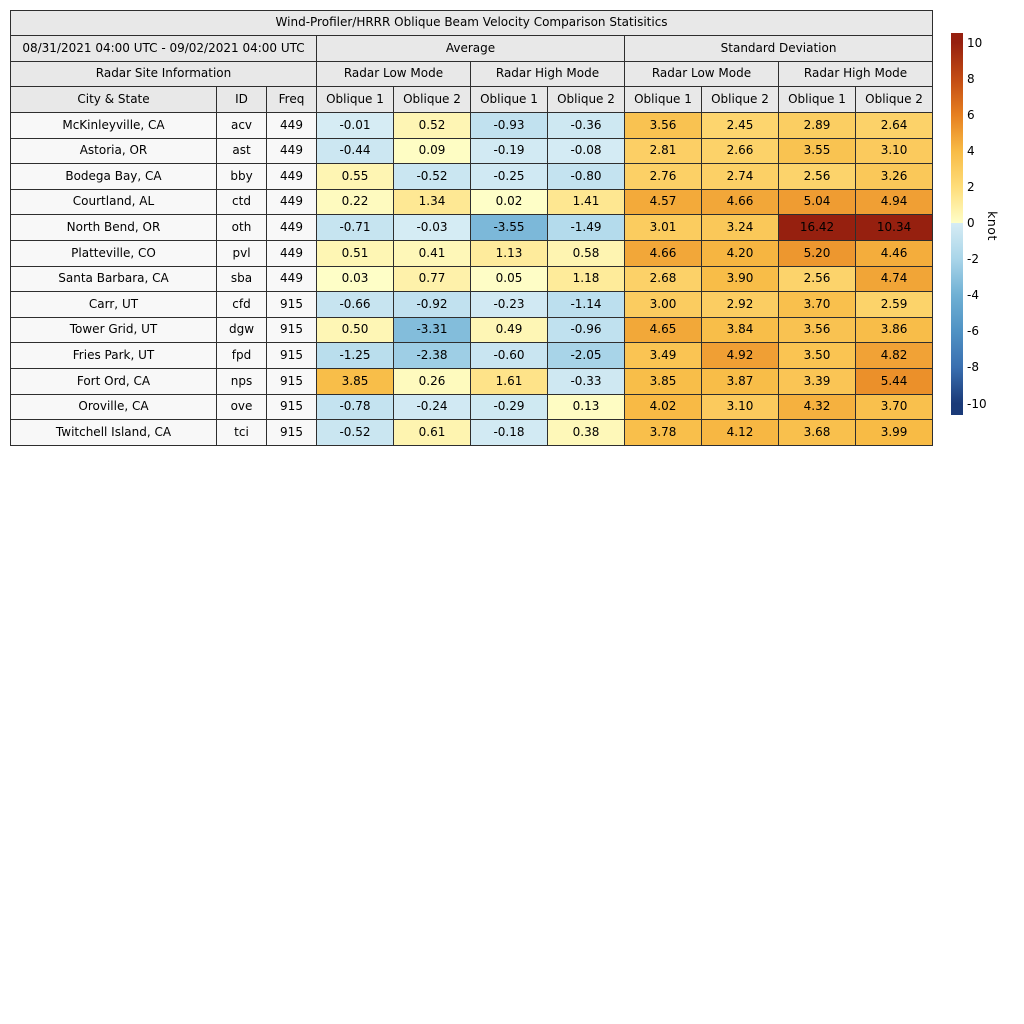  I want to click on cell-city: Tower Grid, UT, so click(113, 330).